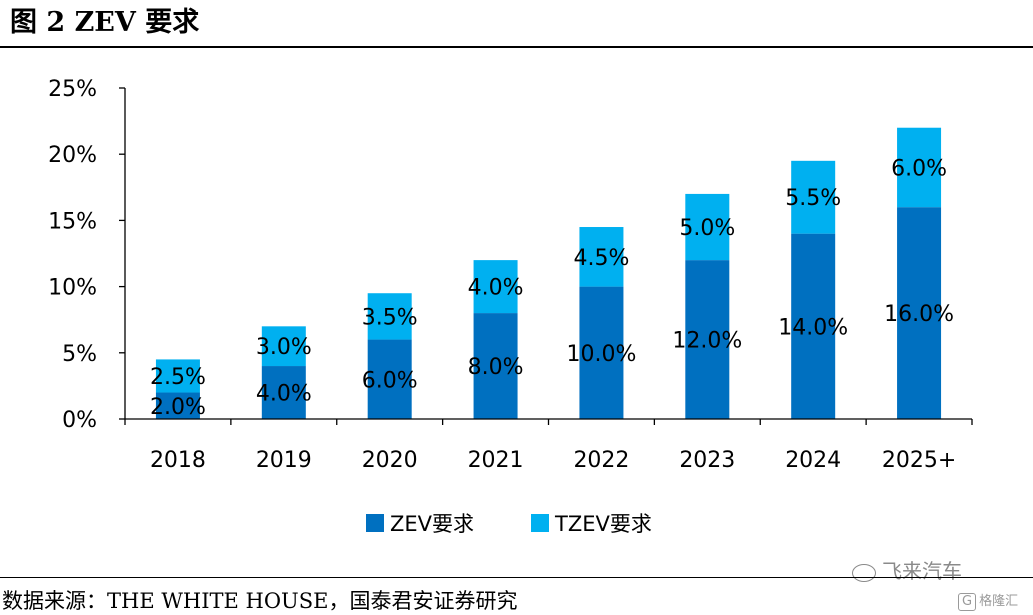  I want to click on source-divider, so click(516, 577).